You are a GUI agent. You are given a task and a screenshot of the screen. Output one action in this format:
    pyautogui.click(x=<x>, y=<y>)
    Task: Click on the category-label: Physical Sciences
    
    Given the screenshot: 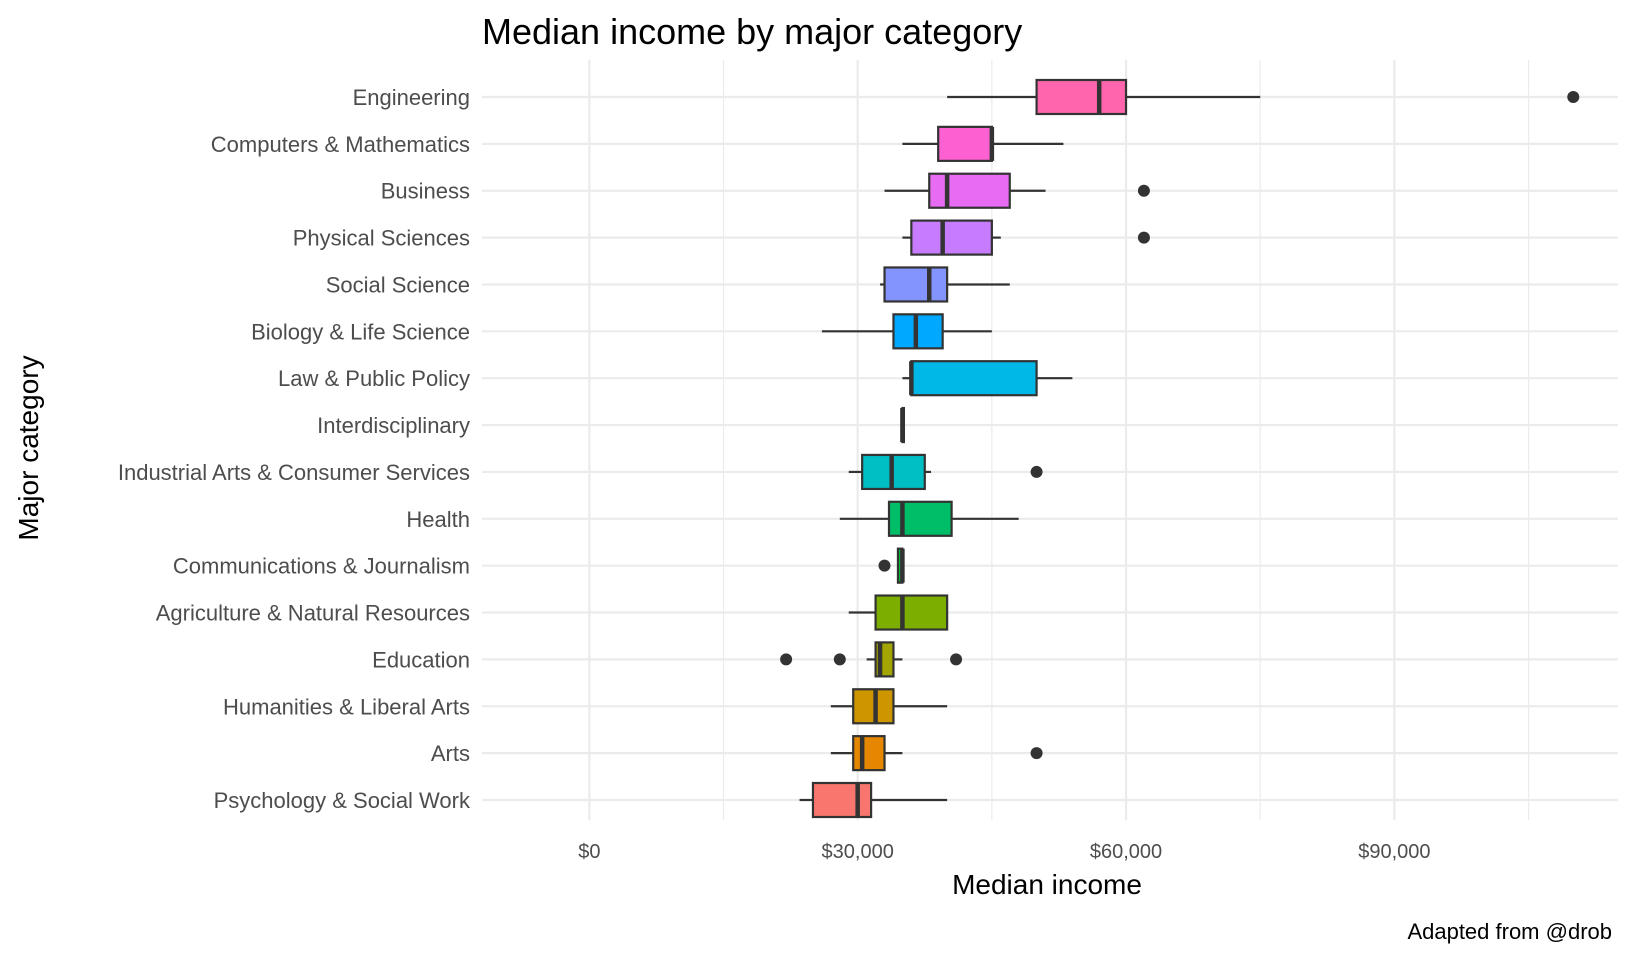 What is the action you would take?
    pyautogui.click(x=381, y=238)
    